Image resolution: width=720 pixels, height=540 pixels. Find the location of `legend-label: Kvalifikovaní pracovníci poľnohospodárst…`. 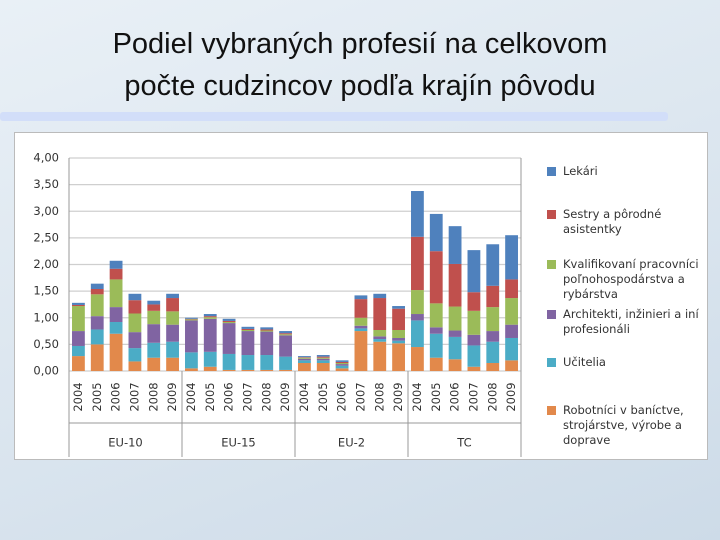

legend-label: Kvalifikovaní pracovníci poľnohospodárst… is located at coordinates (631, 279).